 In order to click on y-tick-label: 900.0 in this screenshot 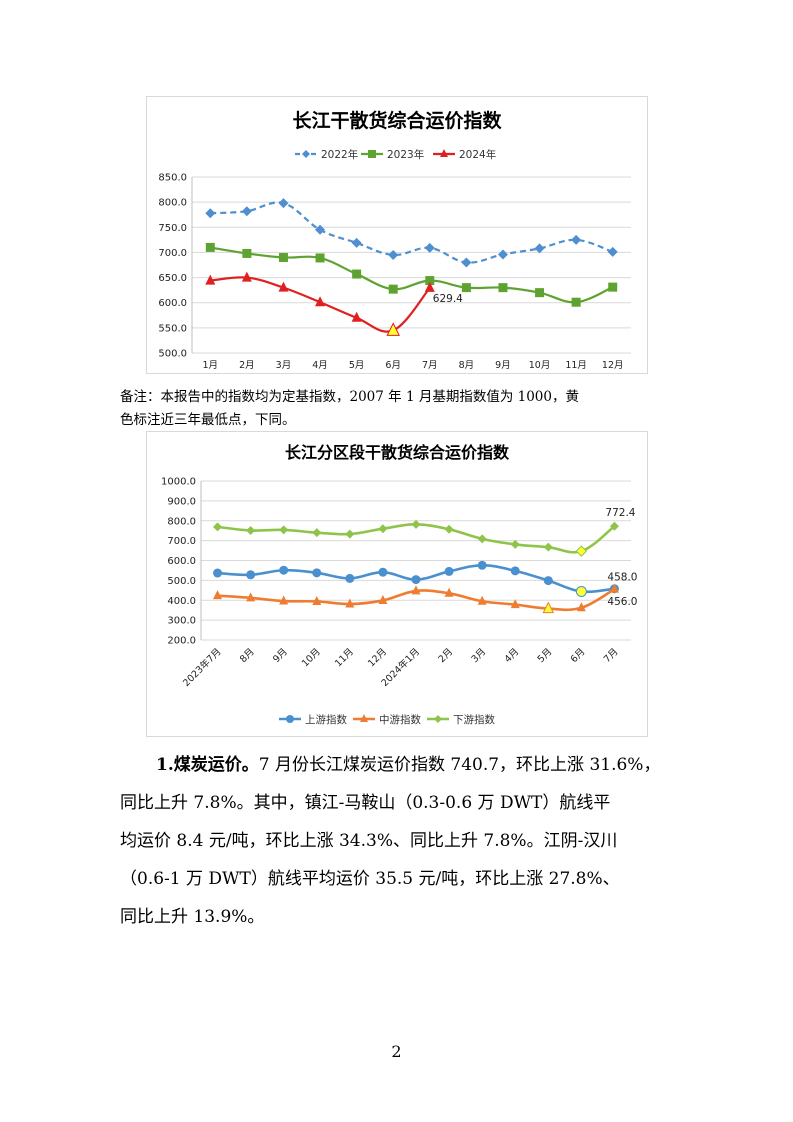, I will do `click(181, 501)`.